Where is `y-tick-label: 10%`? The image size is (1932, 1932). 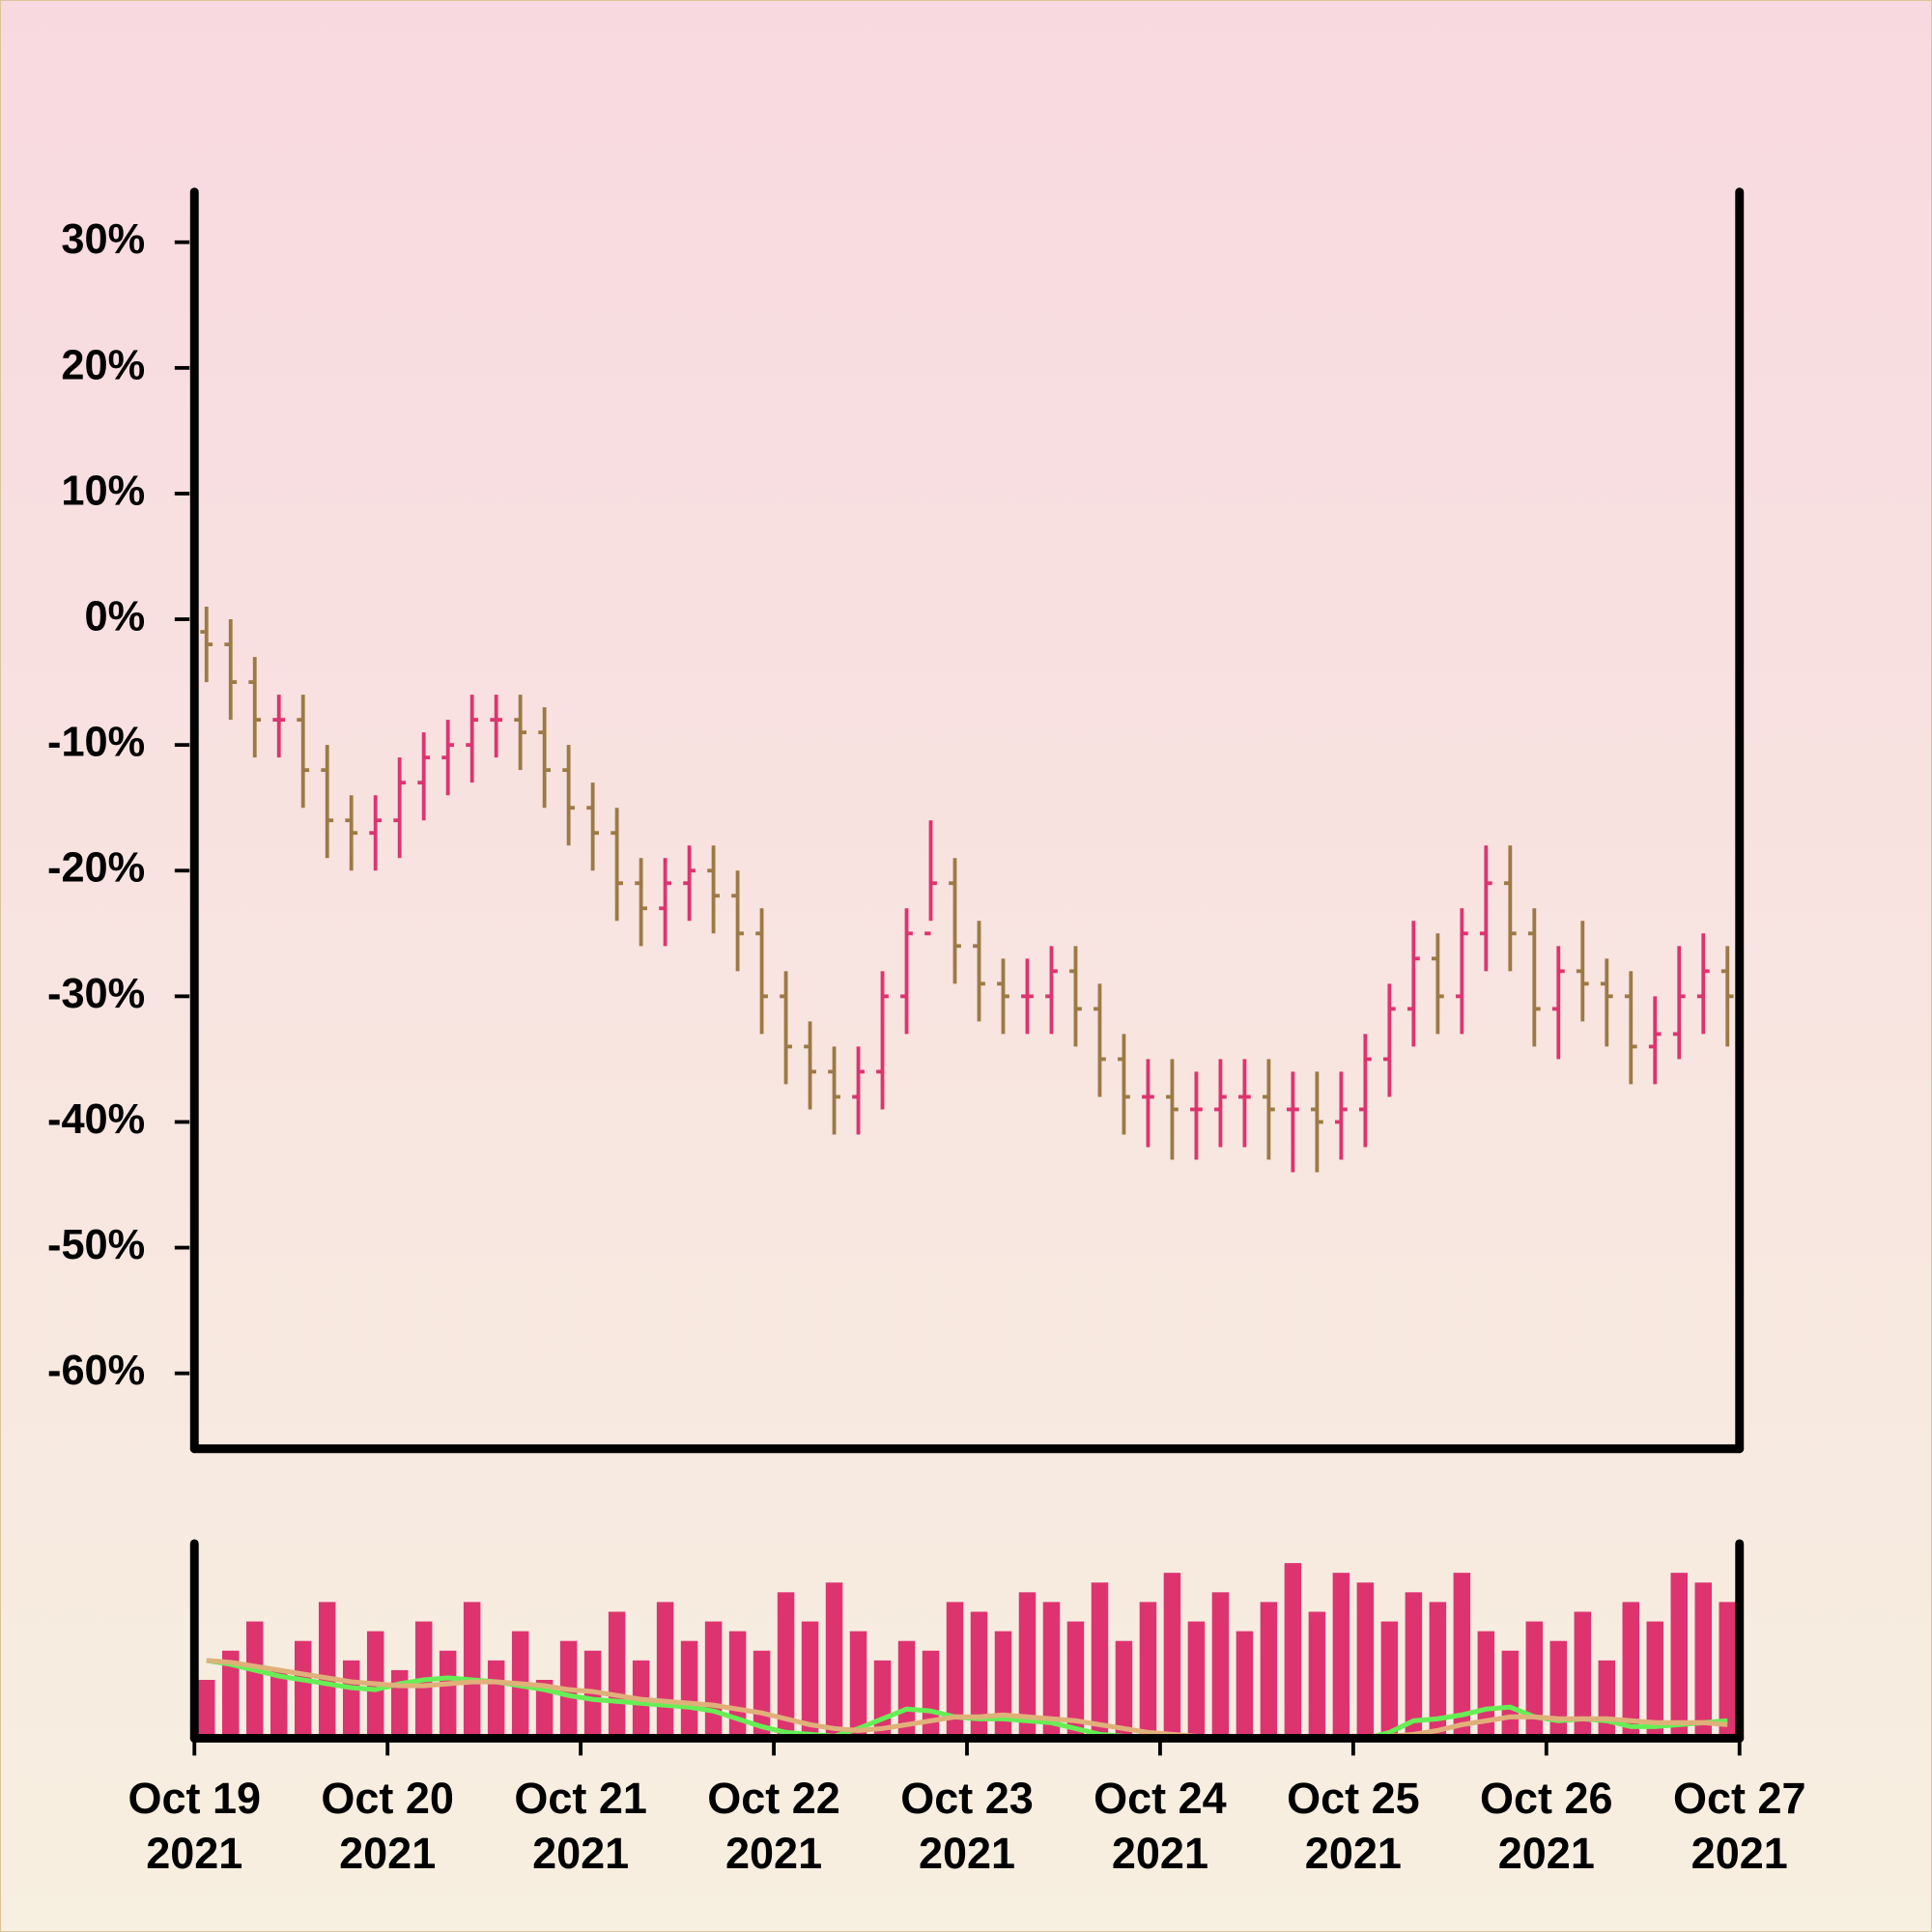 y-tick-label: 10% is located at coordinates (103, 491).